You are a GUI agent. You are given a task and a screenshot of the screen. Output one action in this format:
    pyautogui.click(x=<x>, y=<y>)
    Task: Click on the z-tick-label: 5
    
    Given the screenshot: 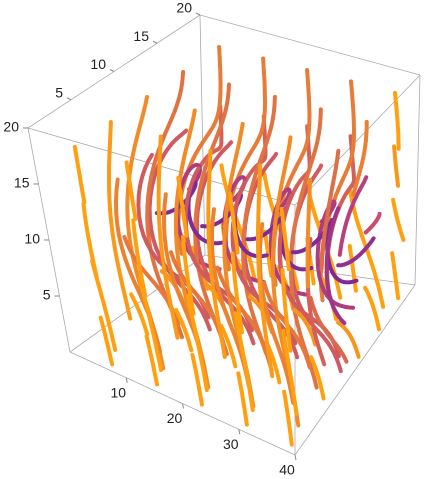 What is the action you would take?
    pyautogui.click(x=47, y=295)
    